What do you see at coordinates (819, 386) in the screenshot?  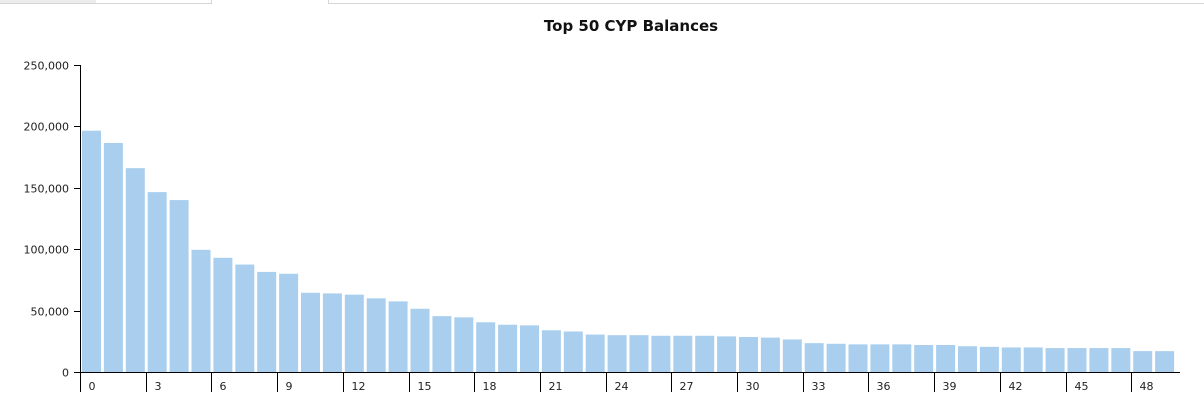 I see `x-tick-label: 33` at bounding box center [819, 386].